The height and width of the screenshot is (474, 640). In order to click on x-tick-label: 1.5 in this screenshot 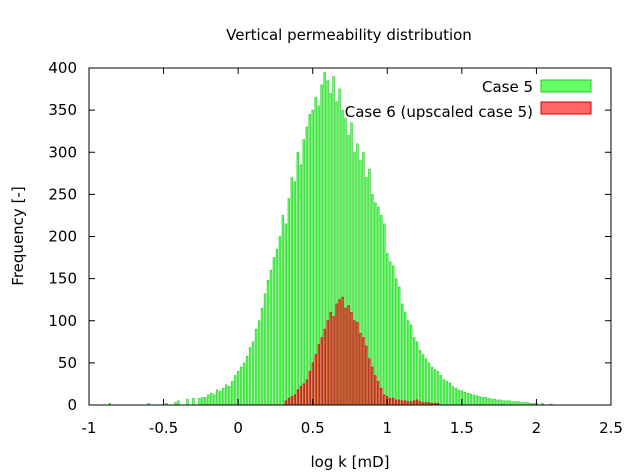, I will do `click(462, 428)`.